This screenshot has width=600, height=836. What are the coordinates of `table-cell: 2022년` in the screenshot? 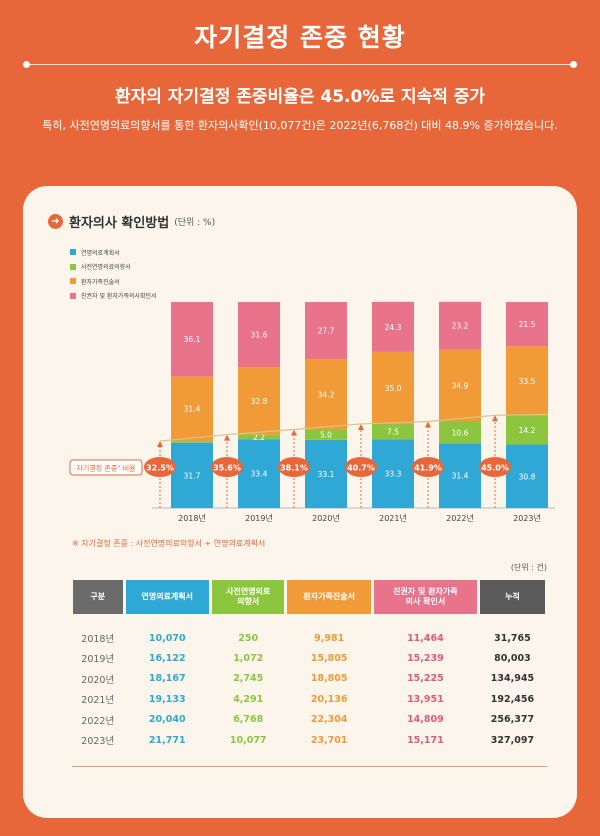 It's located at (98, 721).